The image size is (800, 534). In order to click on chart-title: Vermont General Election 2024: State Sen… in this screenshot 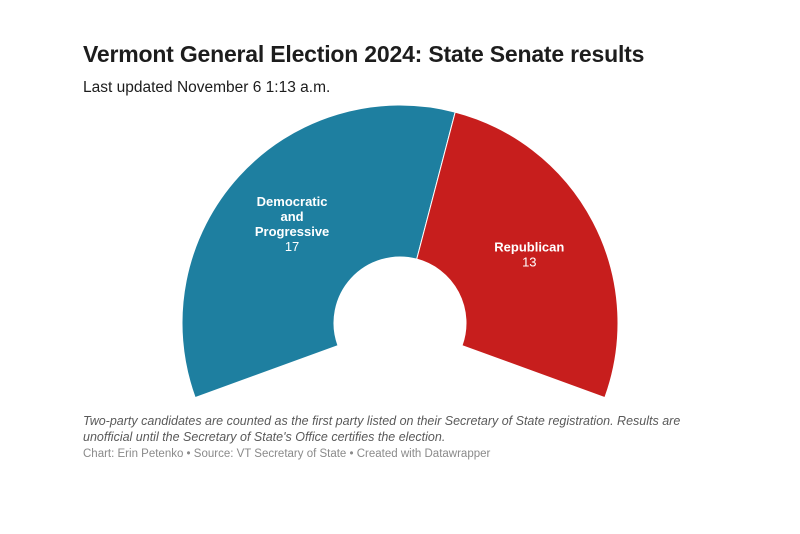, I will do `click(364, 54)`.